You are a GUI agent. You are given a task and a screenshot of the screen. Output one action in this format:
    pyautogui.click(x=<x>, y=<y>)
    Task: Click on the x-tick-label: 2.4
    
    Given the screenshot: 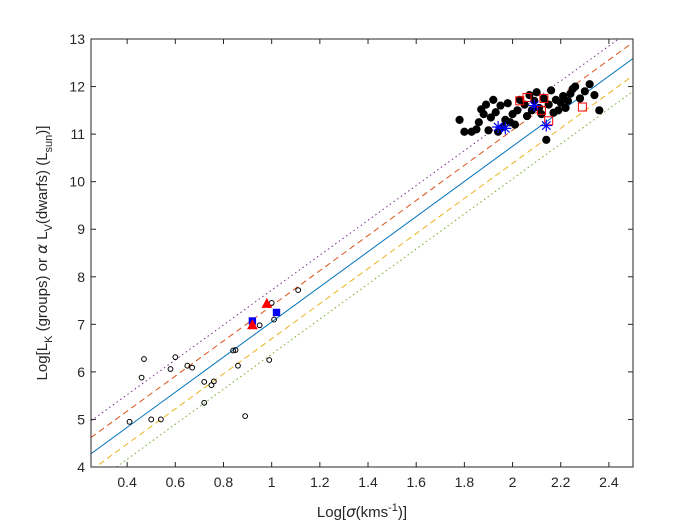 What is the action you would take?
    pyautogui.click(x=609, y=482)
    